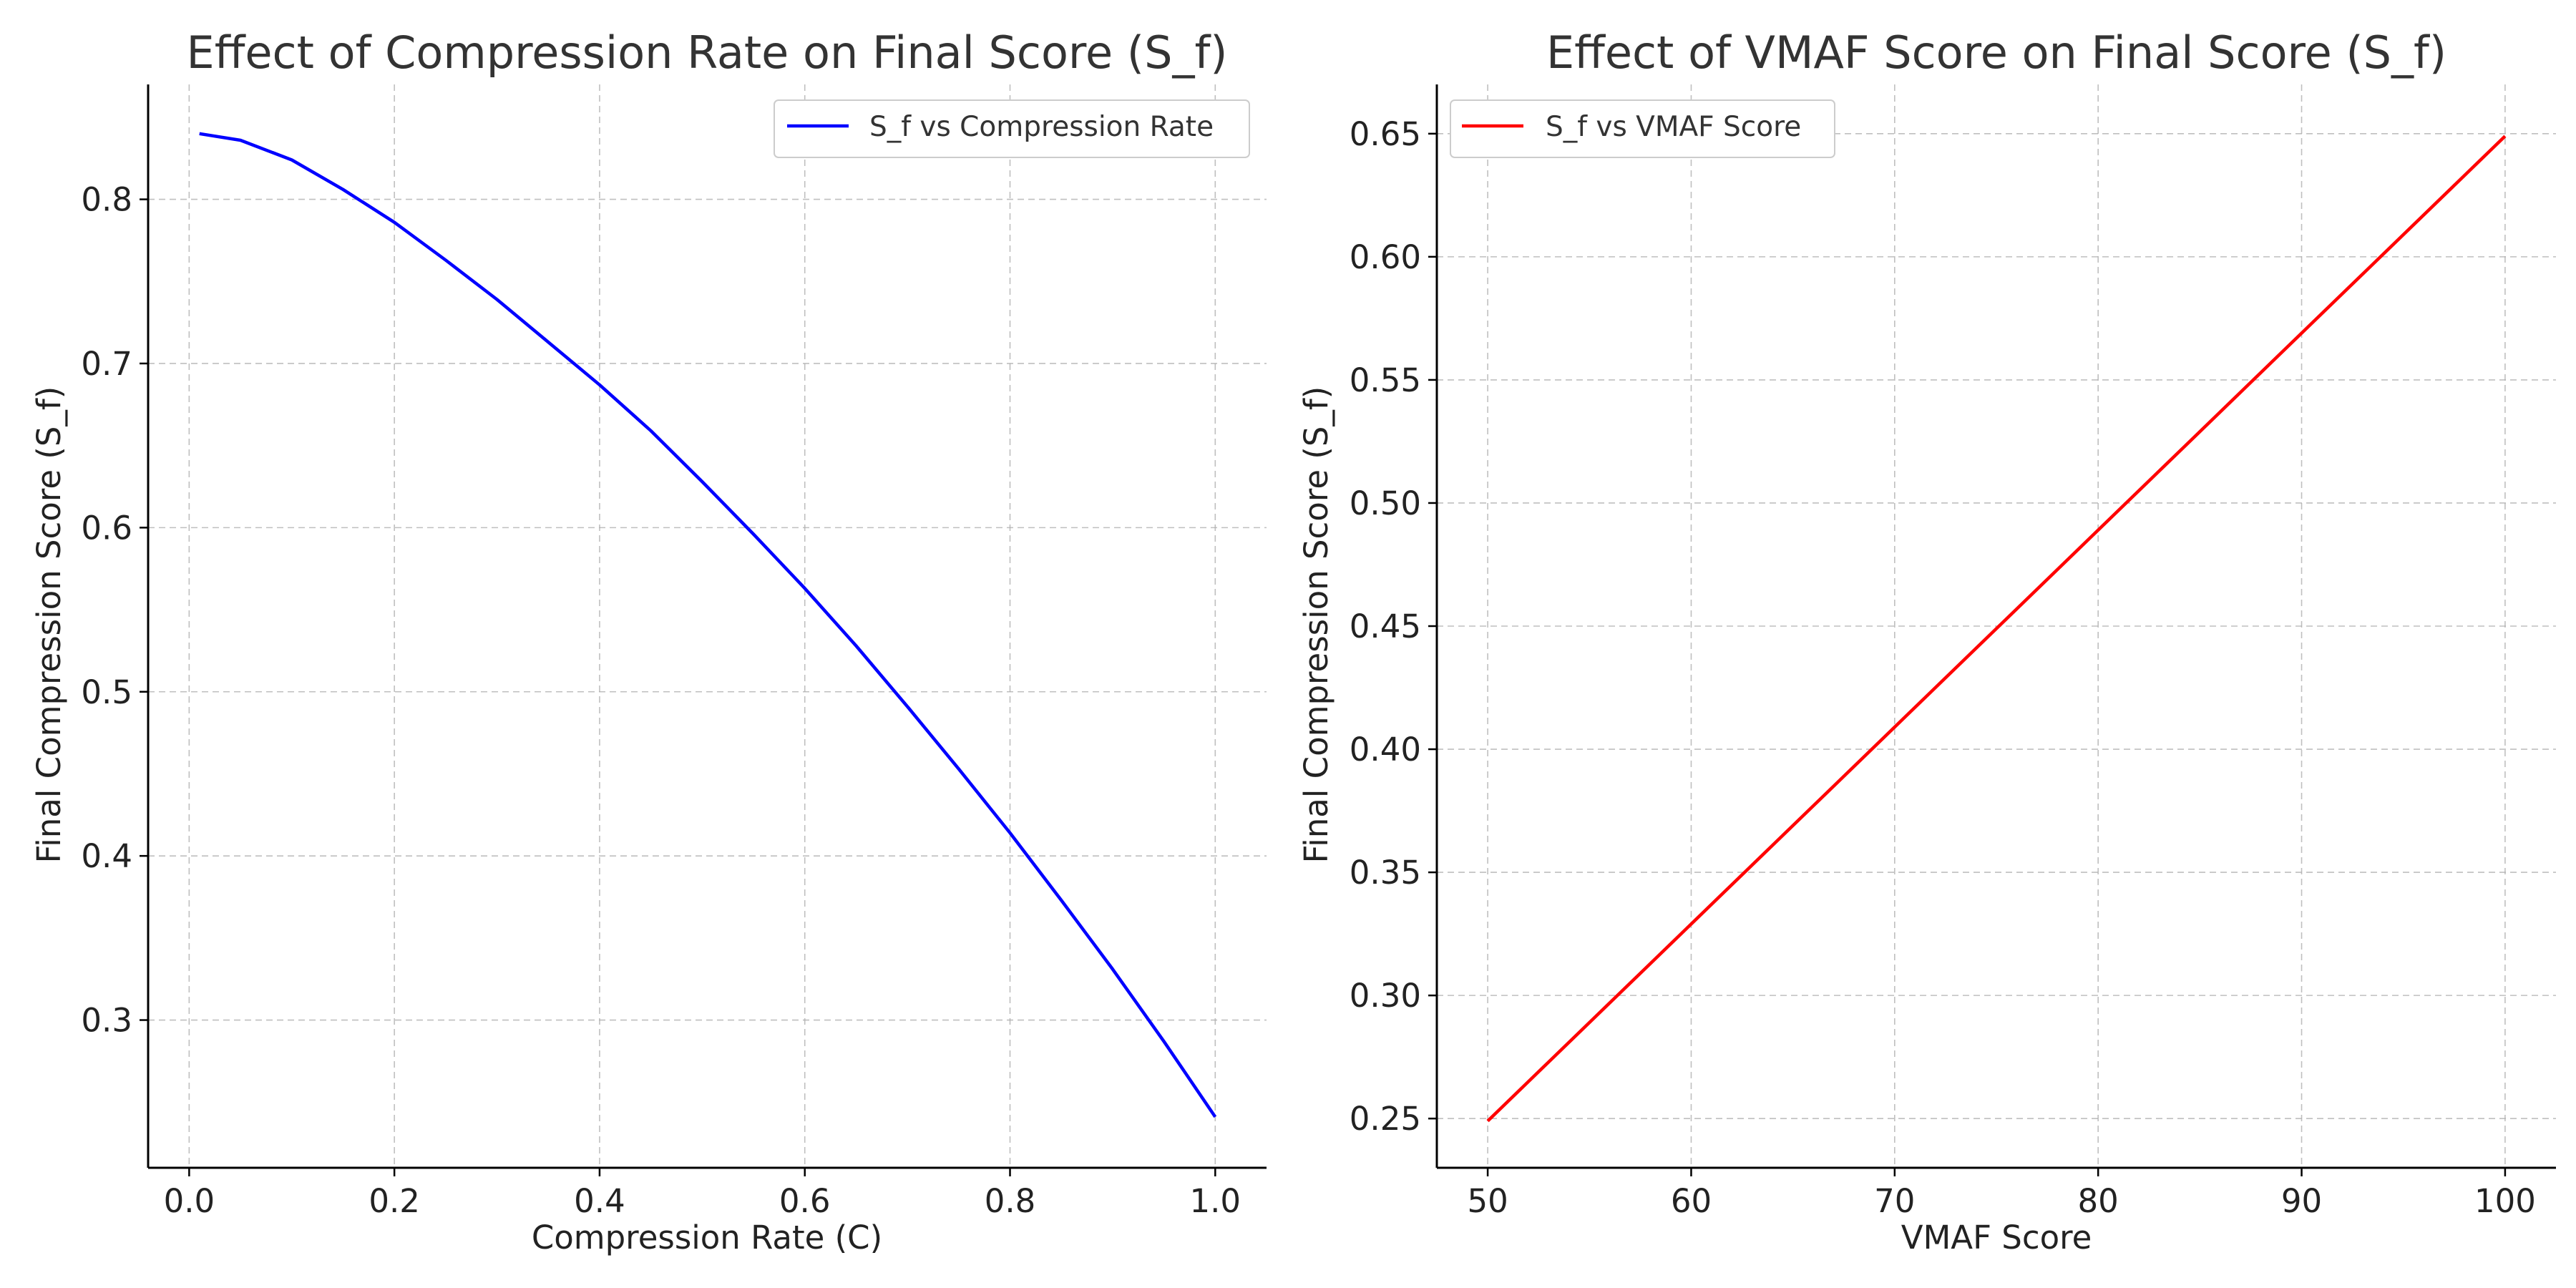 This screenshot has height=1288, width=2576. Describe the element at coordinates (1996, 1238) in the screenshot. I see `x-axis-label: VMAF Score` at that location.